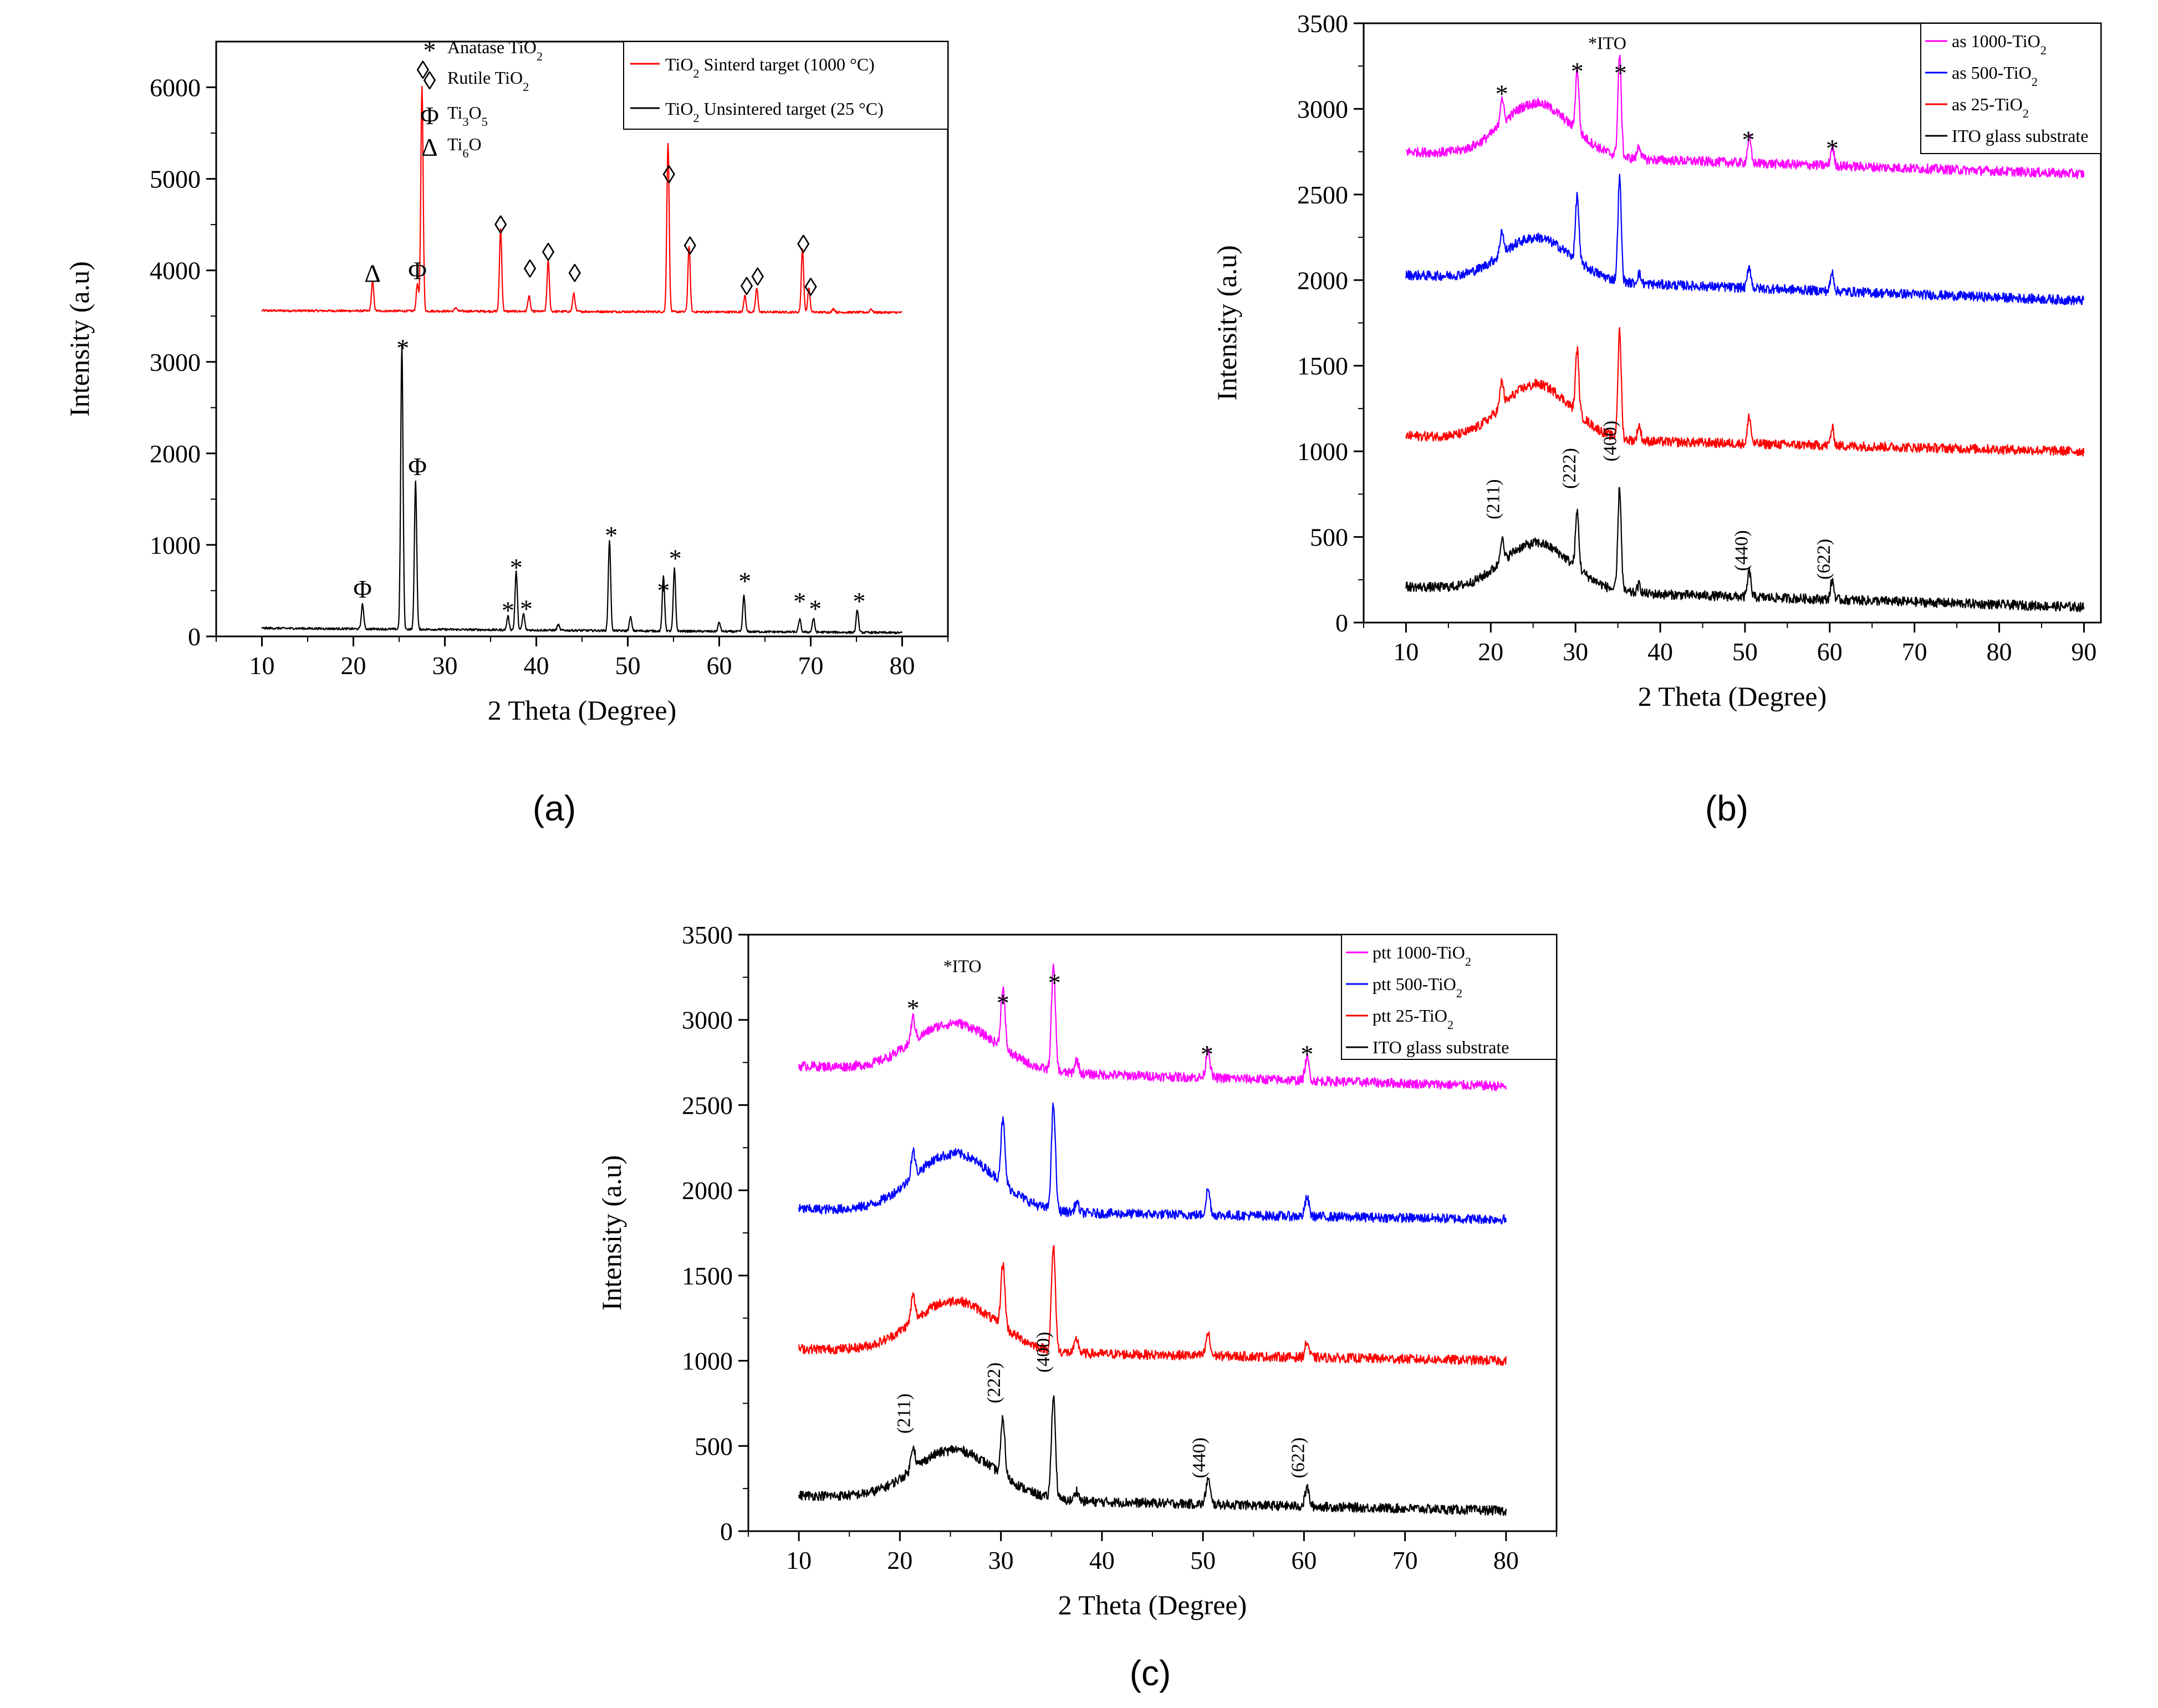 This screenshot has width=2158, height=1708. Describe the element at coordinates (1150, 1673) in the screenshot. I see `panel-label: (c)` at that location.